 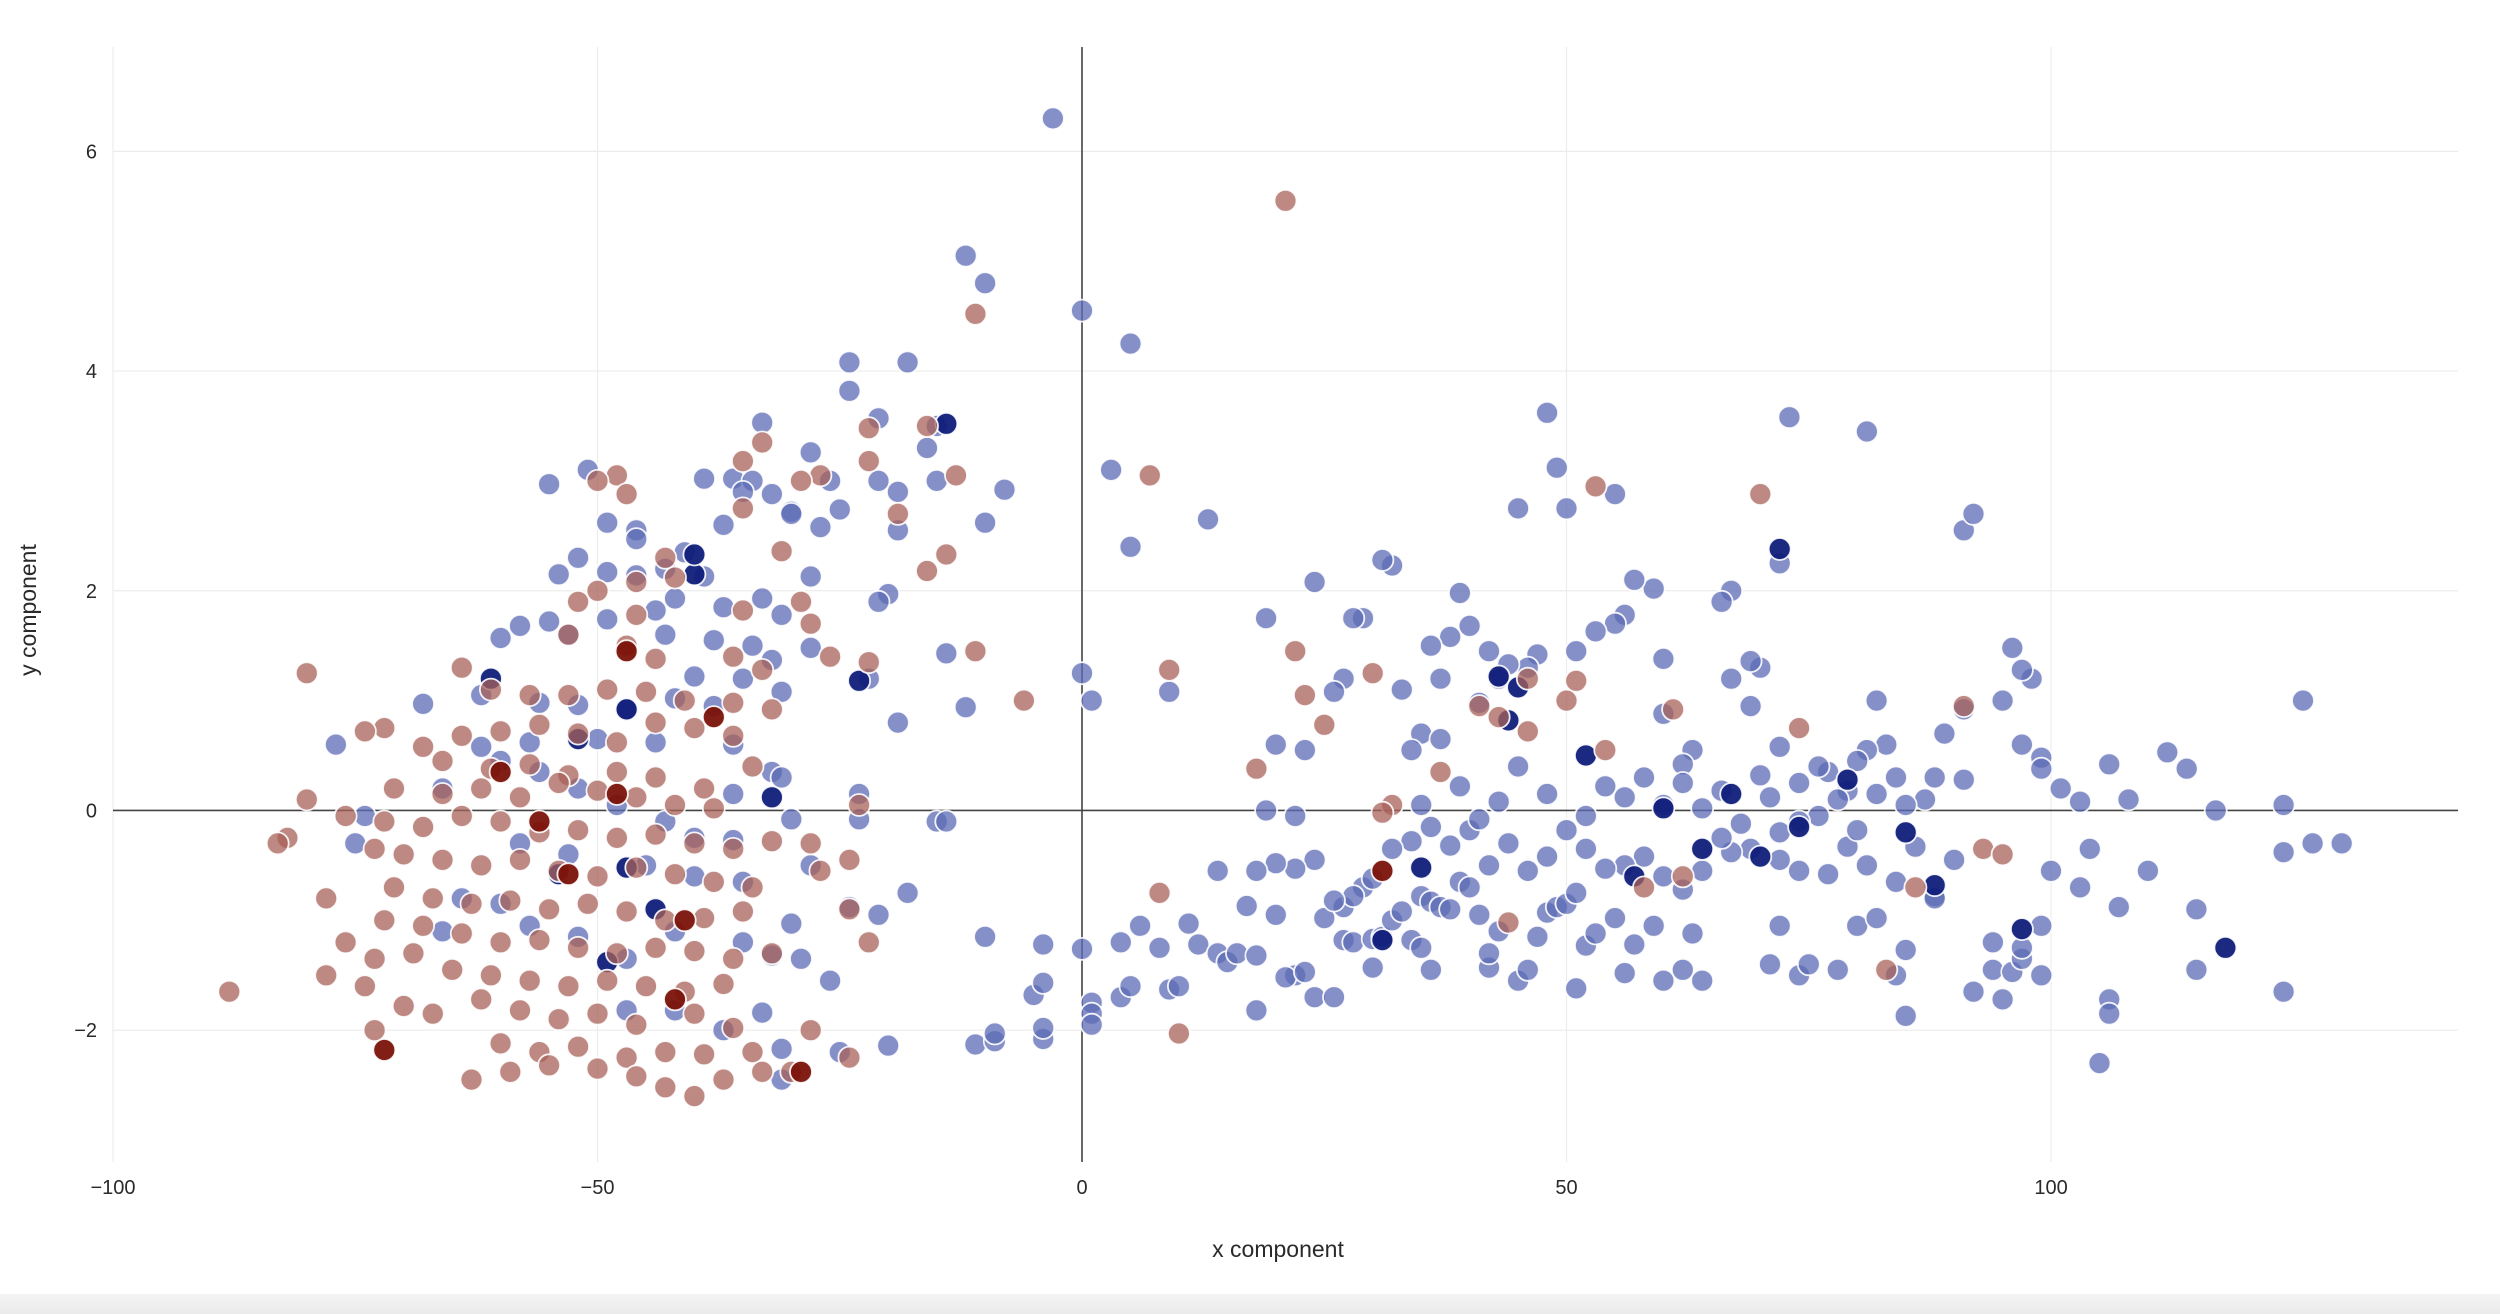 What do you see at coordinates (91, 592) in the screenshot?
I see `y-tick-label: 2` at bounding box center [91, 592].